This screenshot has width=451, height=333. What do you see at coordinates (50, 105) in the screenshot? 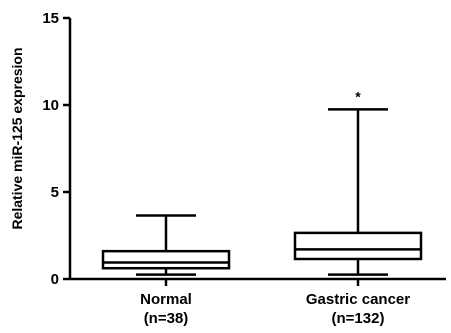
I see `y-tick-label-10: 10` at bounding box center [50, 105].